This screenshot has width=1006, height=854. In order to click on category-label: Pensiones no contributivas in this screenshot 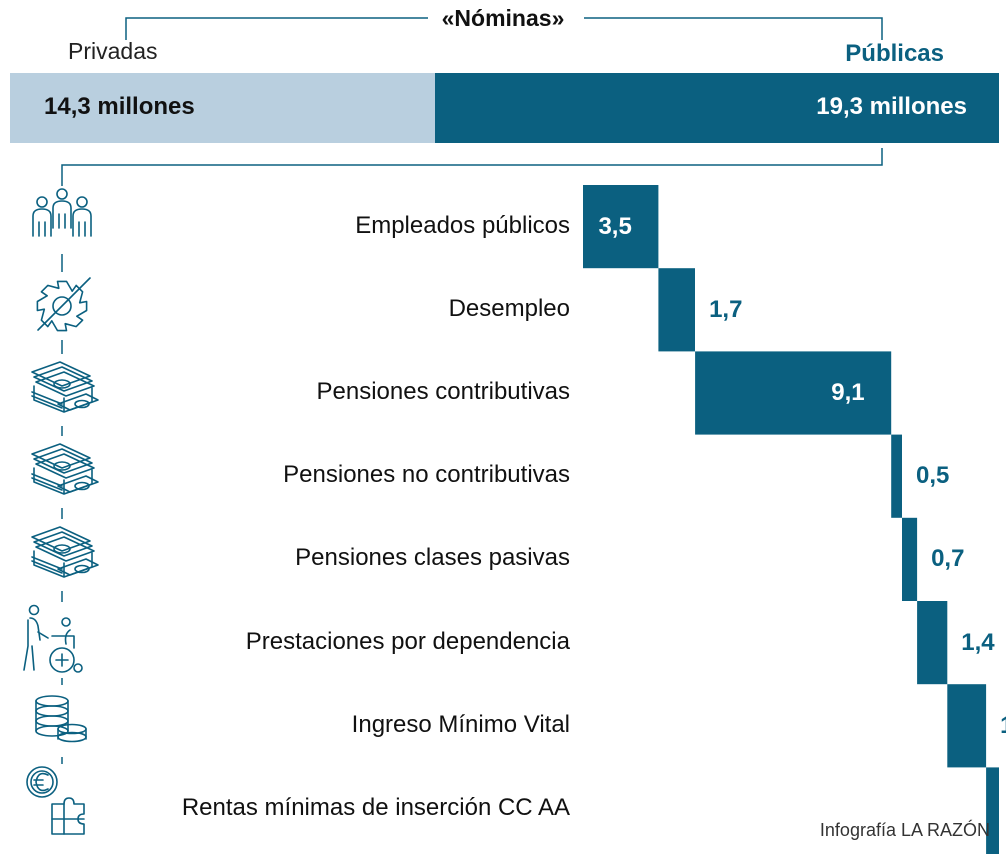, I will do `click(426, 475)`.